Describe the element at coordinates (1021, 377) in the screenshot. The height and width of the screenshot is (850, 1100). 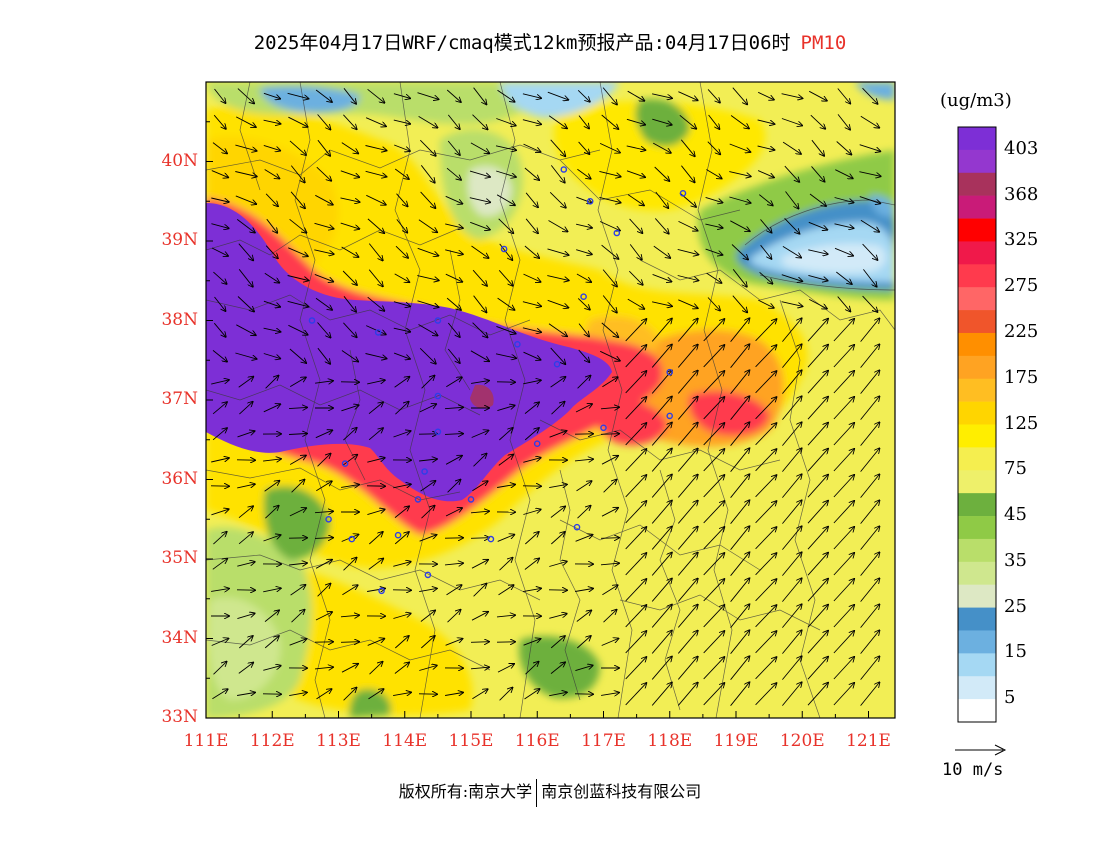
I see `colorbar-label-175: 175` at that location.